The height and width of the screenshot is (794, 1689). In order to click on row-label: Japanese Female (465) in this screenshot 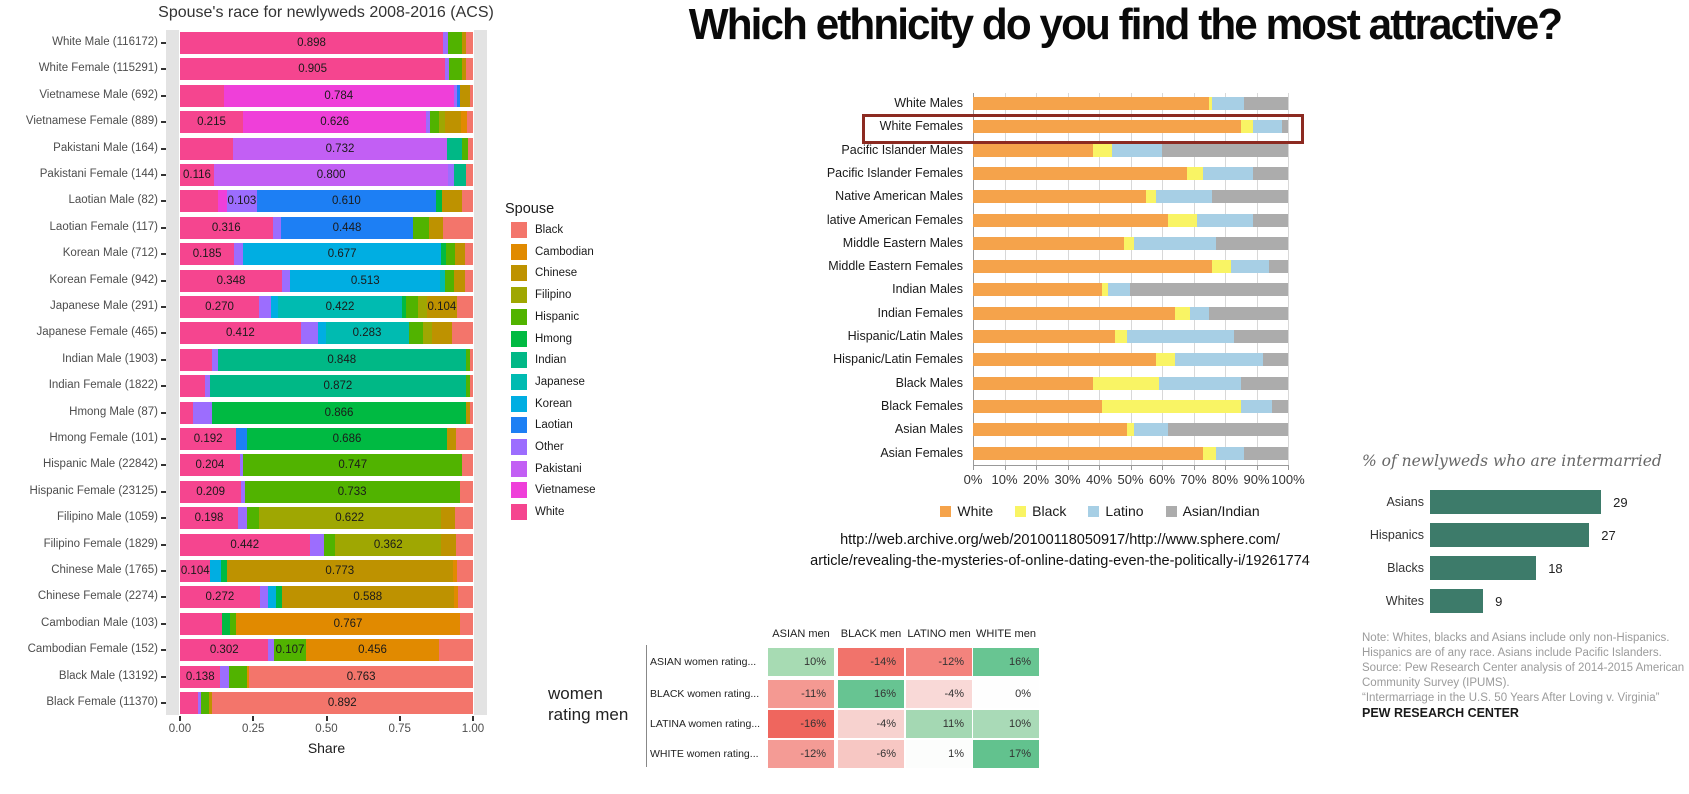, I will do `click(97, 332)`.